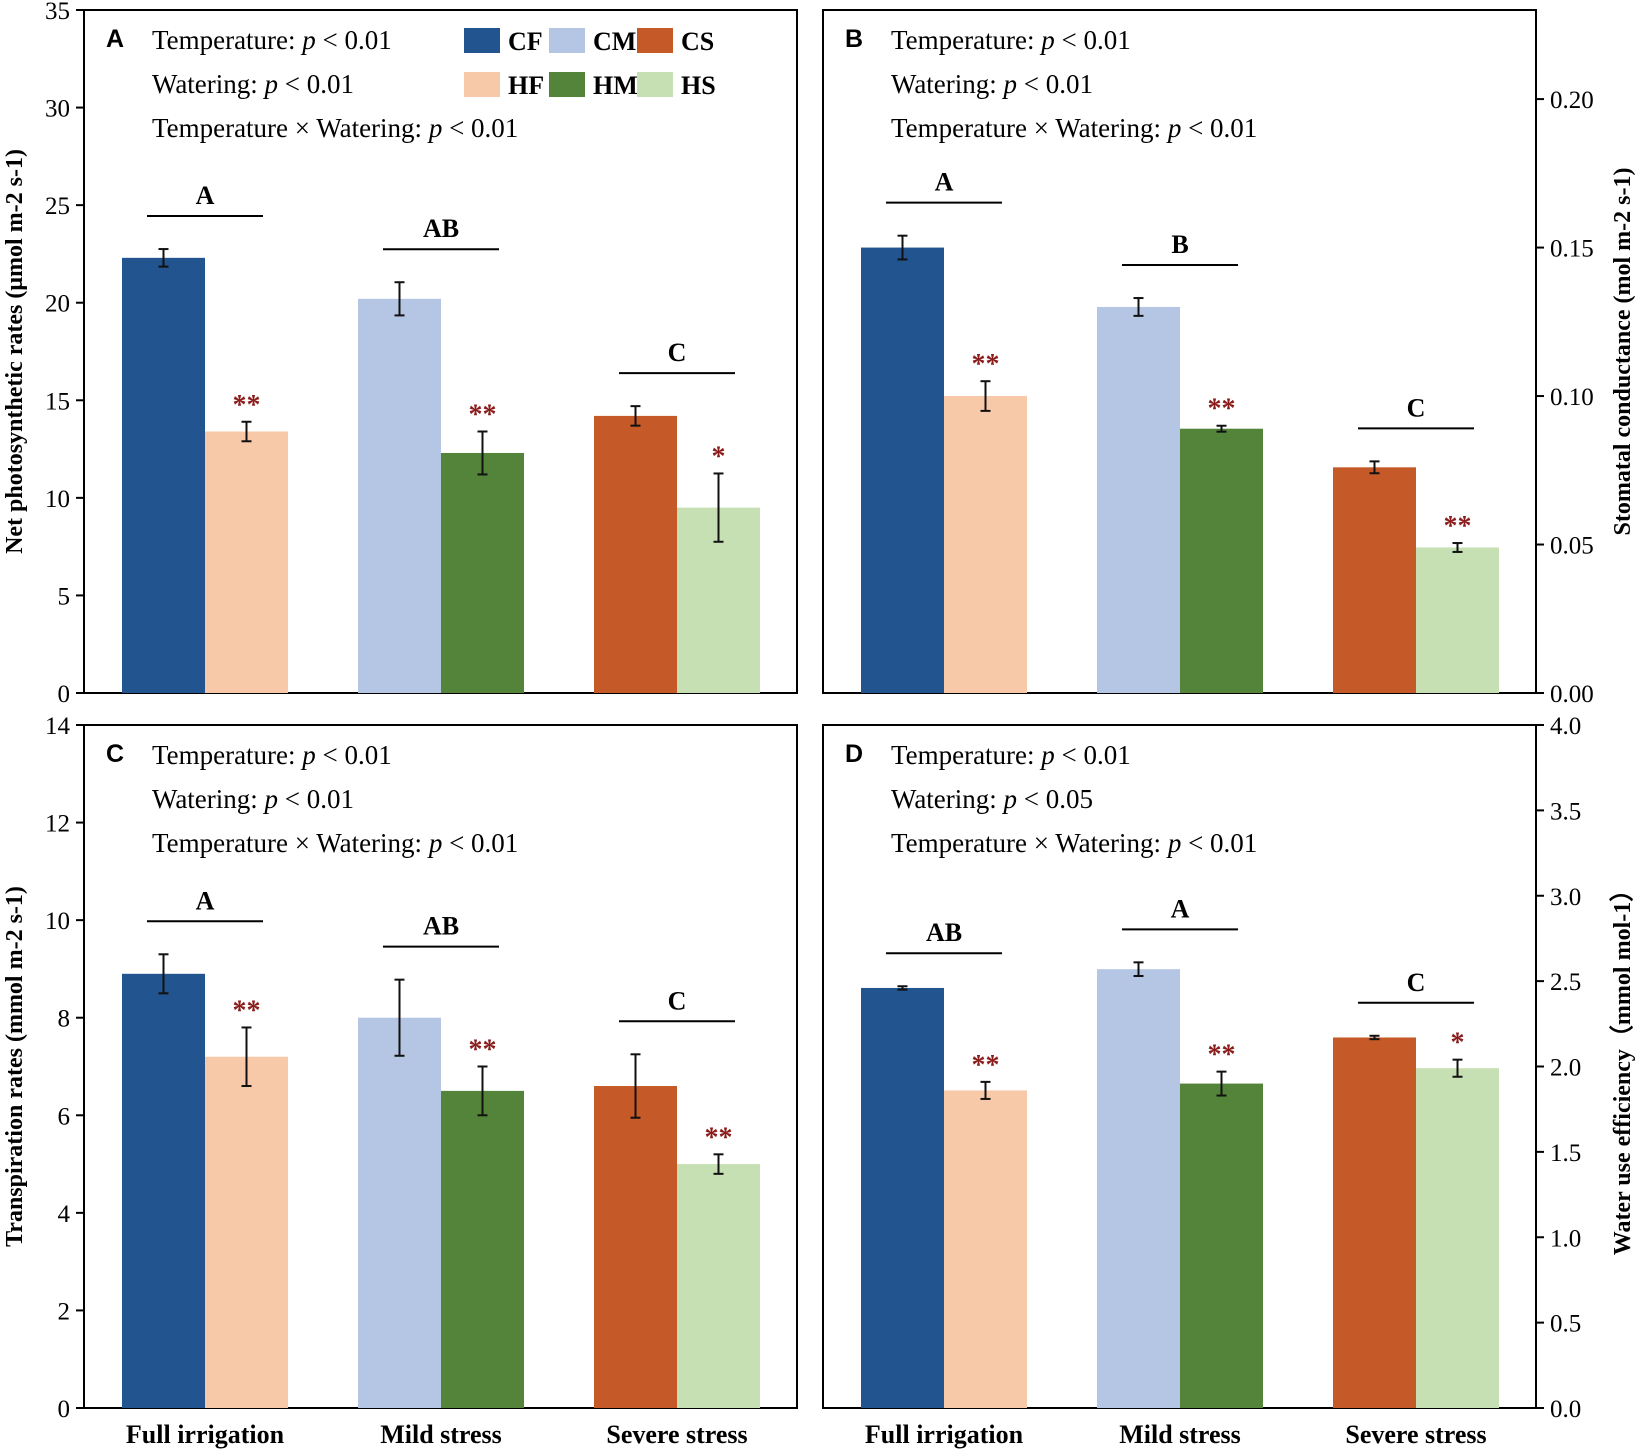 The width and height of the screenshot is (1644, 1450). I want to click on panel-letter: B, so click(854, 39).